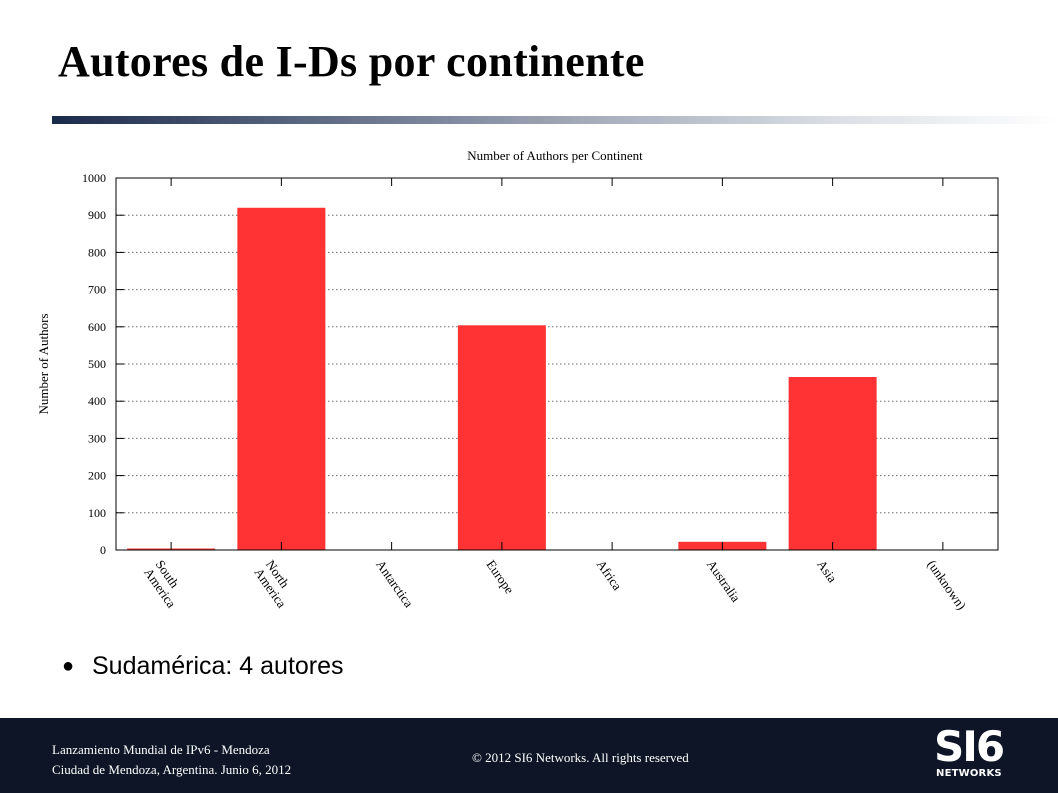  I want to click on y-tick-label: 0, so click(103, 550).